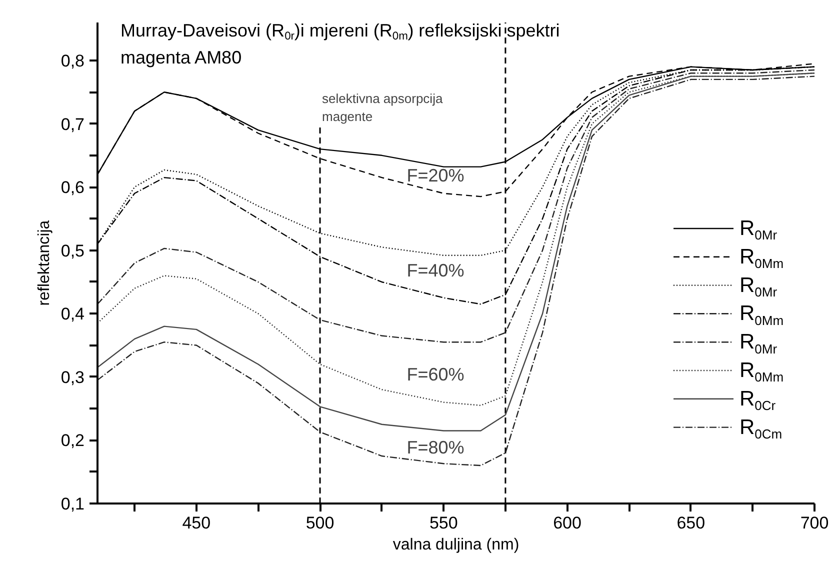 Image resolution: width=833 pixels, height=576 pixels. I want to click on annotation: F=20%, so click(435, 176).